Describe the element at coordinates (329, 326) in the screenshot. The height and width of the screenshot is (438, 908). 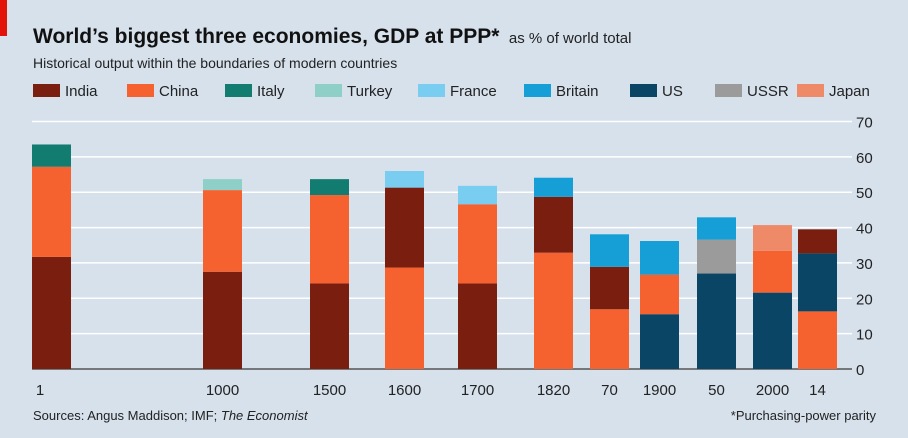
I see `bar-1500-india` at that location.